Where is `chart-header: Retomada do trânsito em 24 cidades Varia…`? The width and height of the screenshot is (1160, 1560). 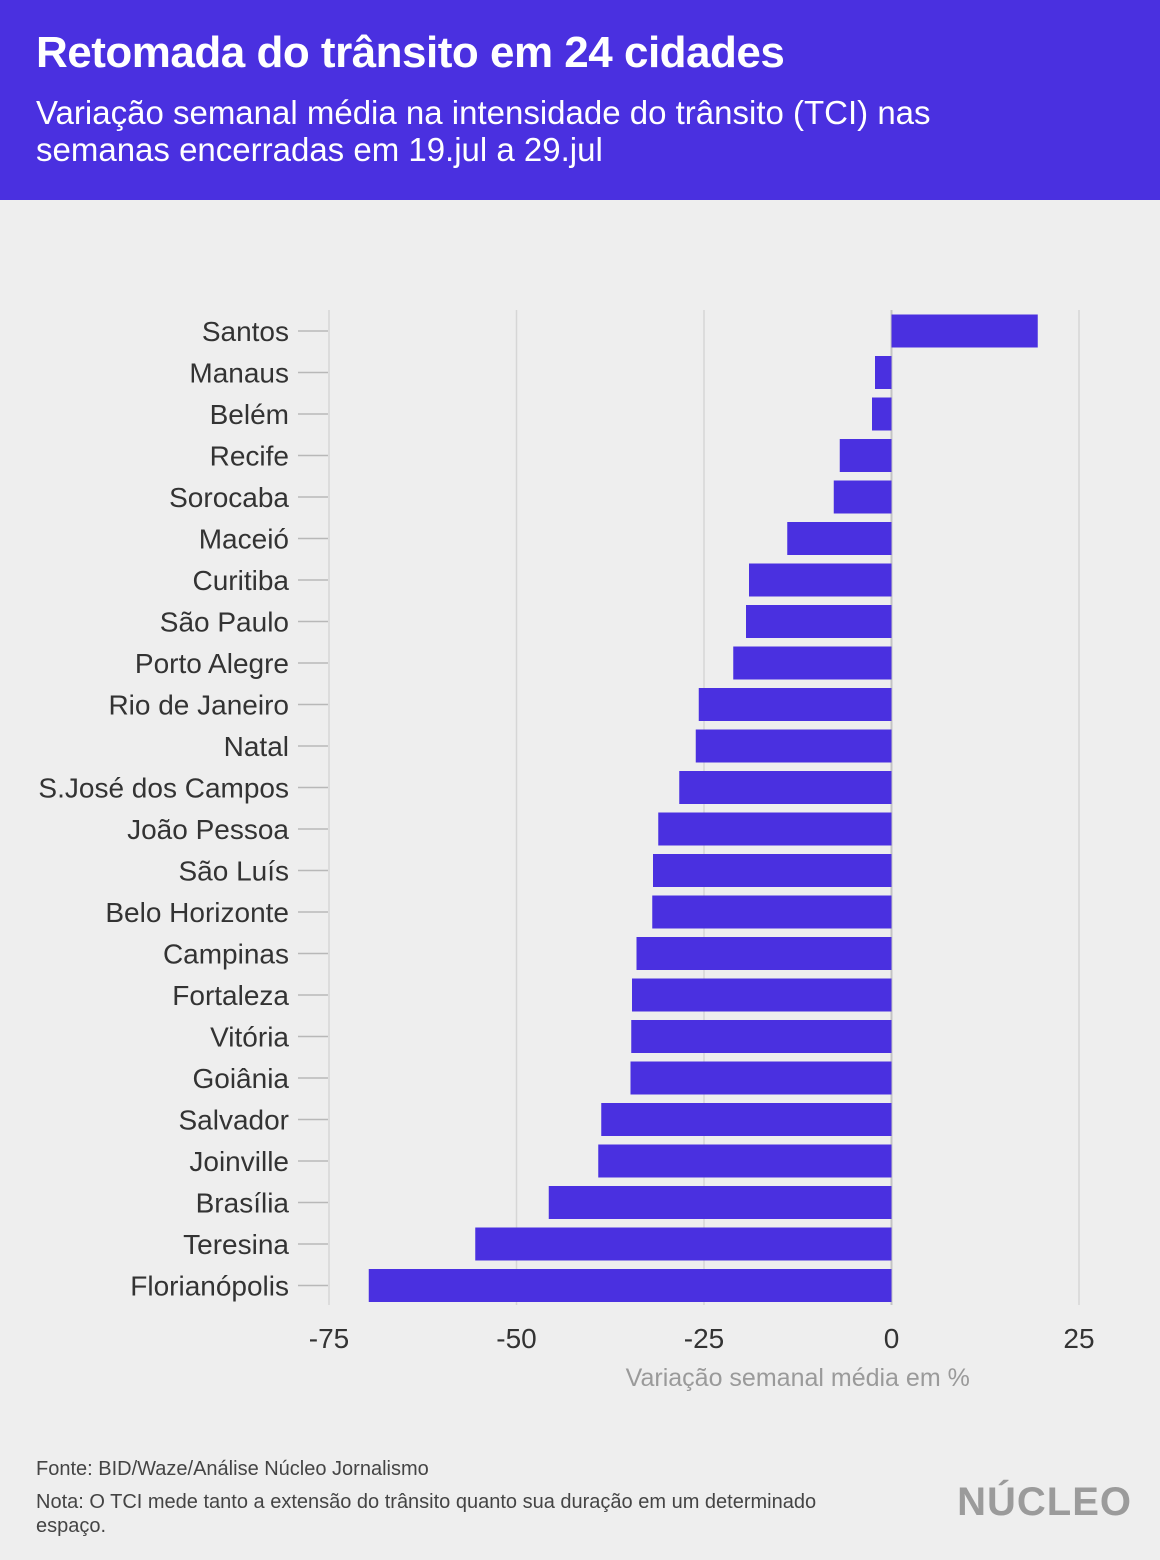 chart-header: Retomada do trânsito em 24 cidades Varia… is located at coordinates (580, 100).